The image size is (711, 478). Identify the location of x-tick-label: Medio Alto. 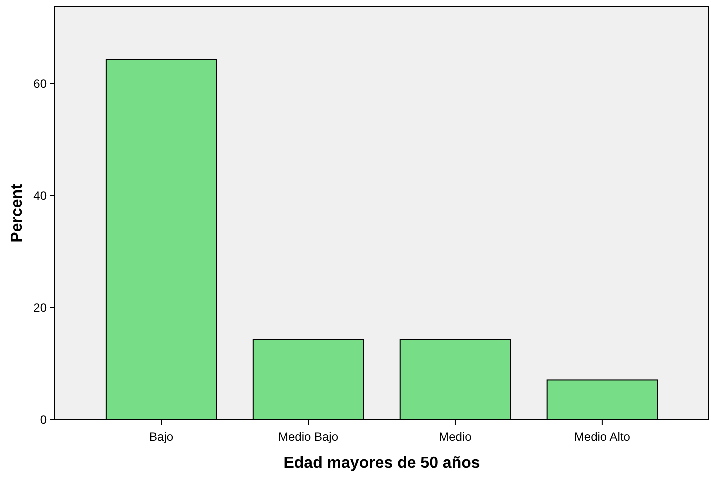
(602, 437).